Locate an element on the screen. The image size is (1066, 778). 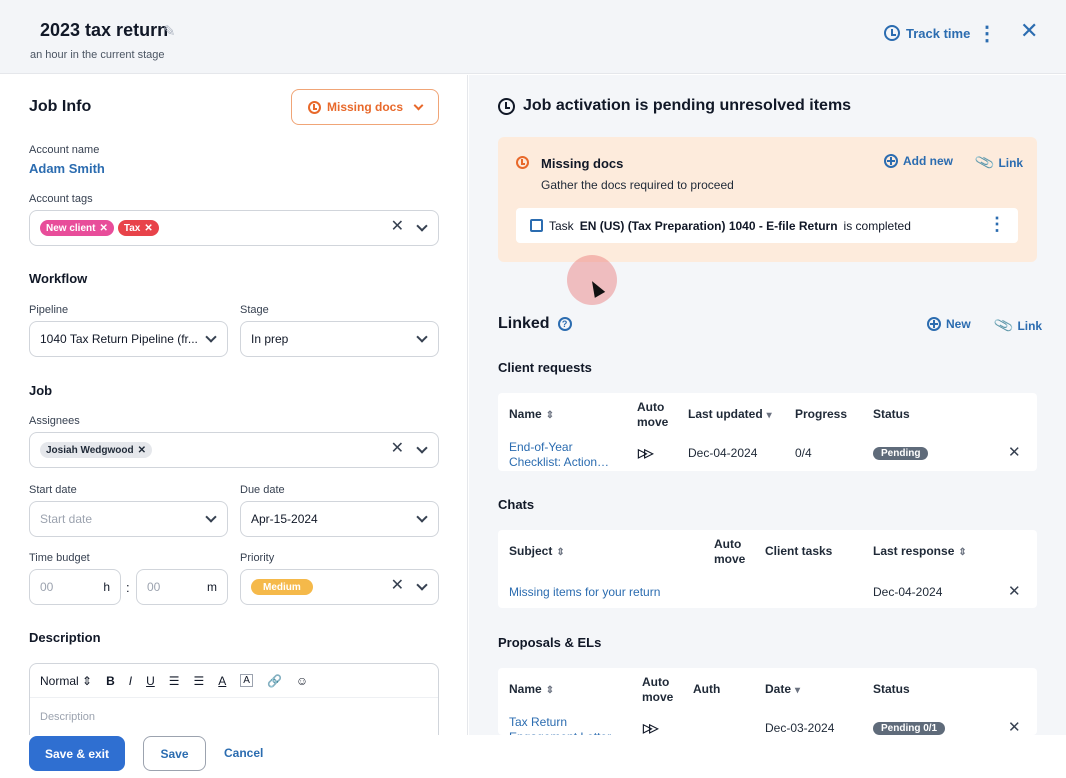
column-header-auth: Auth is located at coordinates (707, 689).